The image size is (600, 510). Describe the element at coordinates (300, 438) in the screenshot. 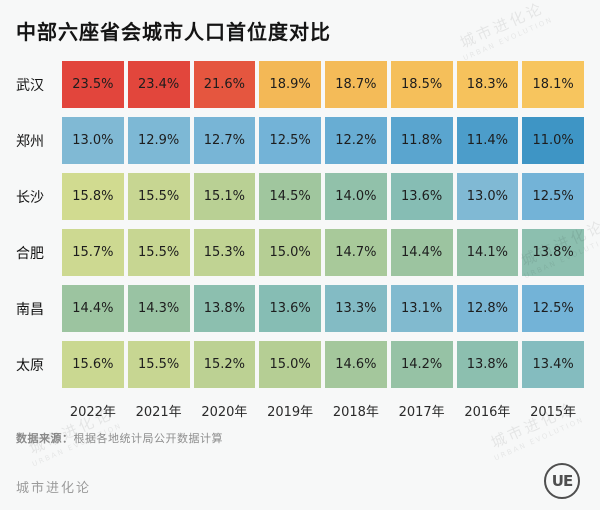

I see `data-source-note: 数据来源：根据各地统计局公开数据计算` at that location.